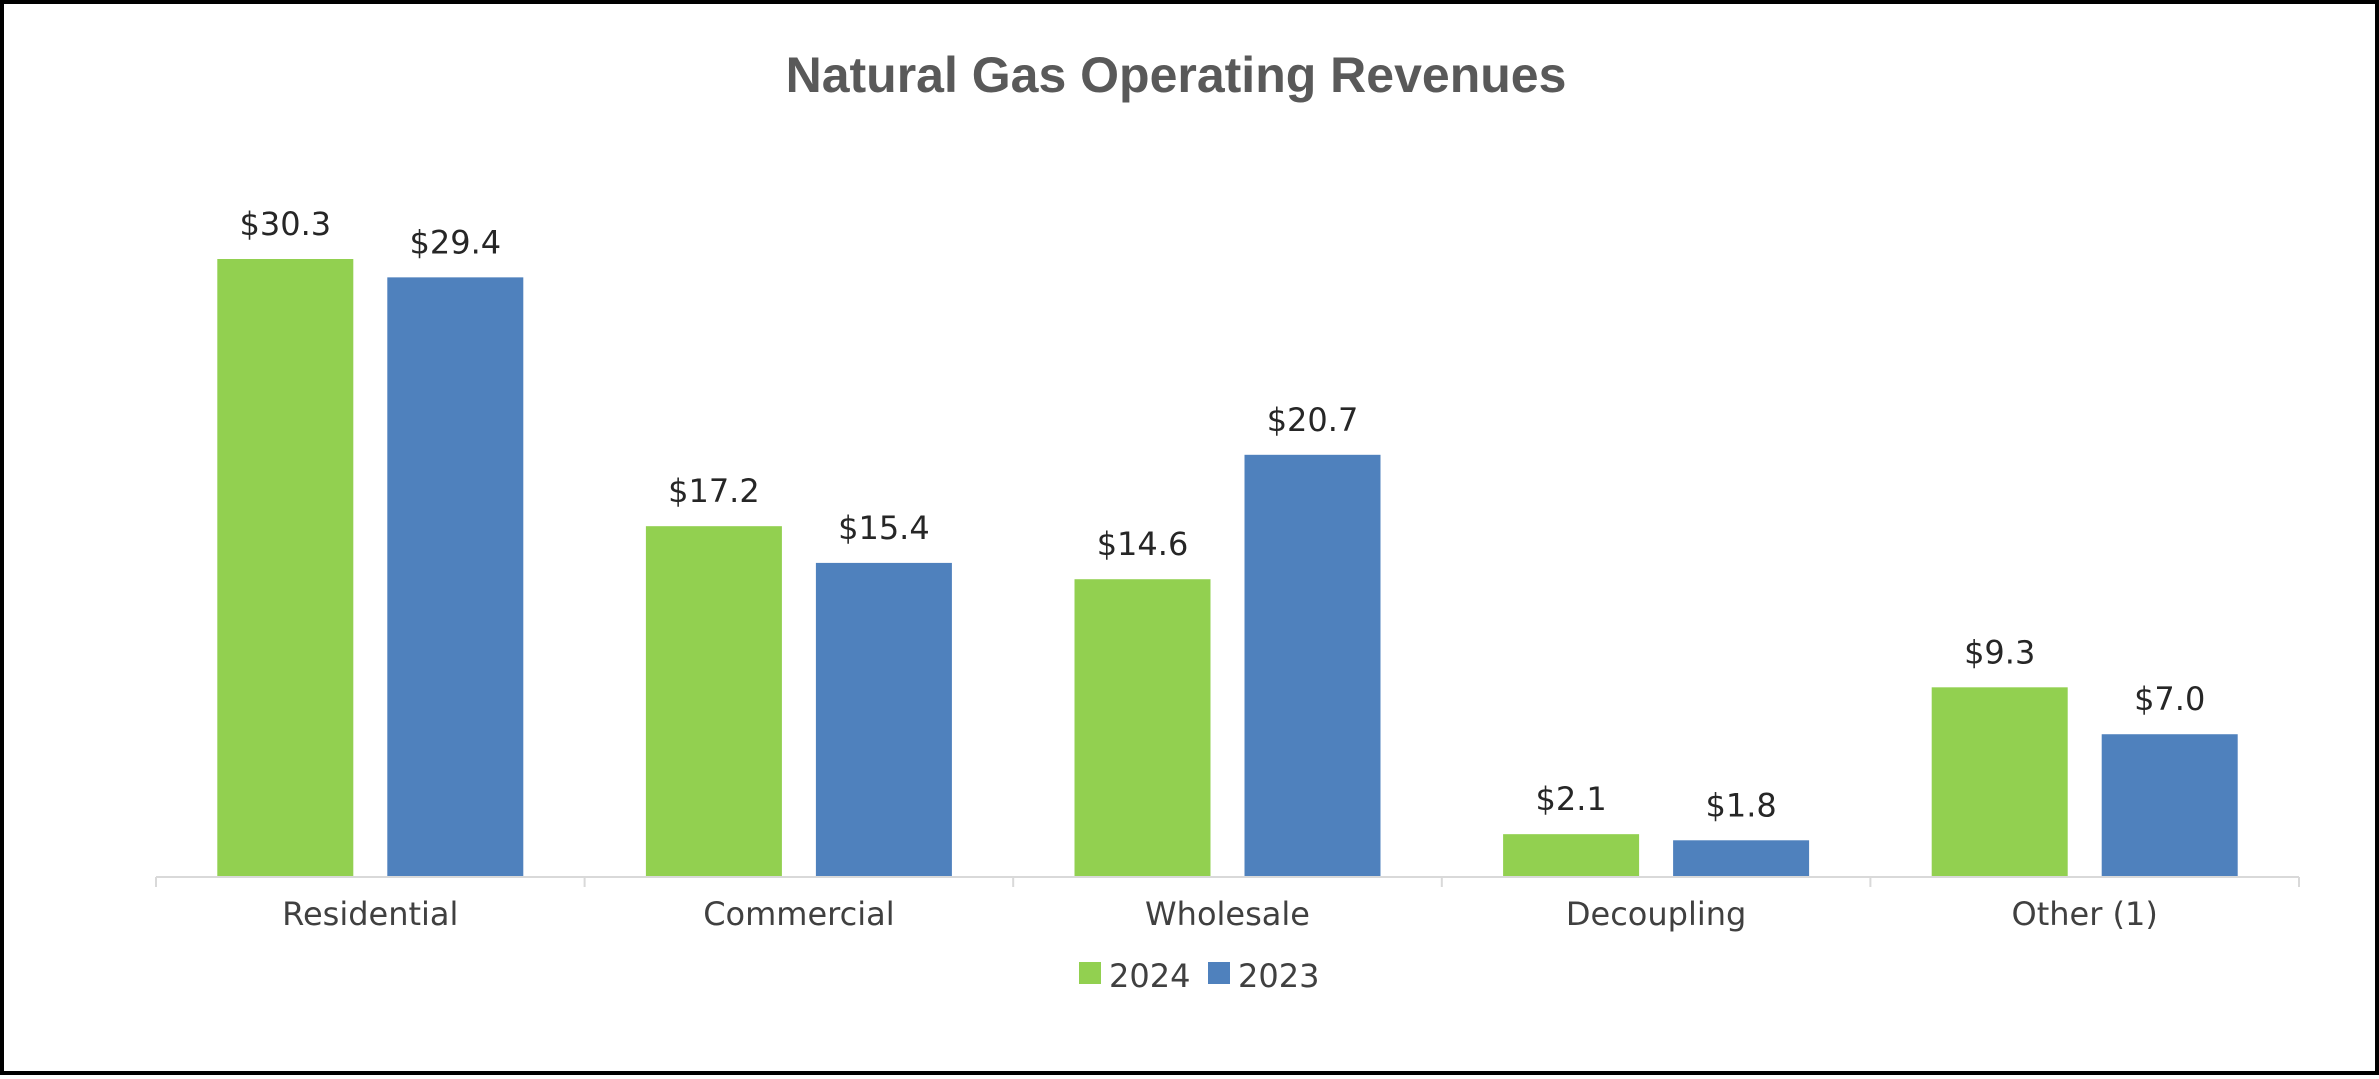 Image resolution: width=2379 pixels, height=1079 pixels. I want to click on data-label: $2.1, so click(1570, 799).